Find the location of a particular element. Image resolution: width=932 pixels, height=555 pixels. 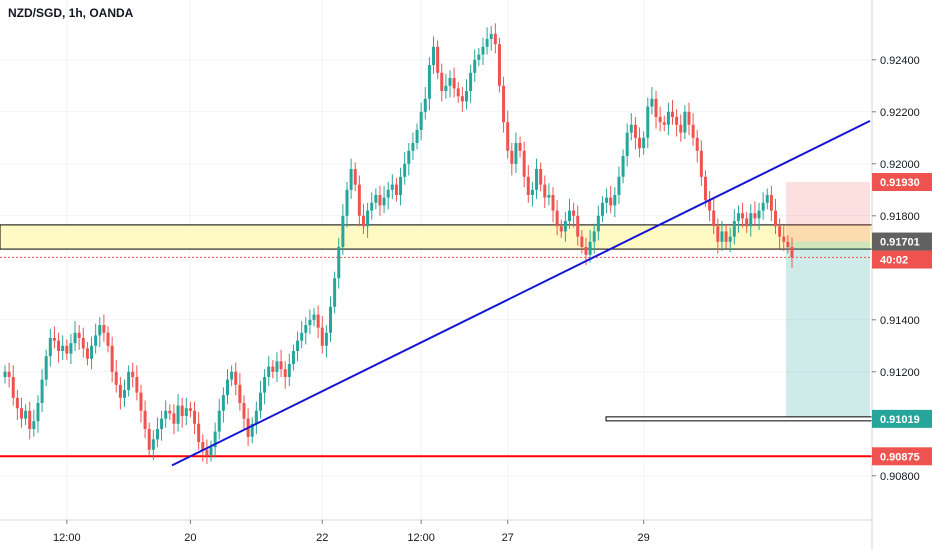

target-level-box is located at coordinates (739, 419).